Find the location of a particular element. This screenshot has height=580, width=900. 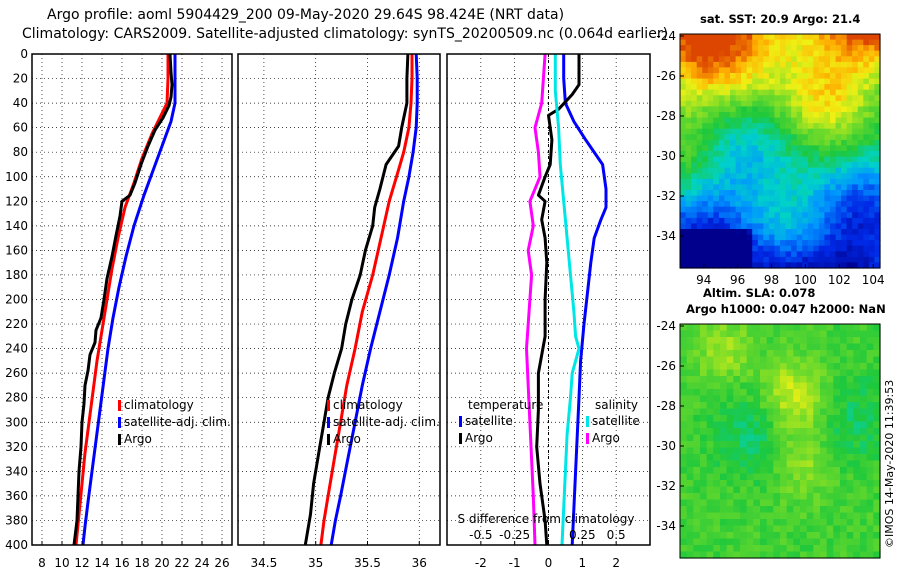

temperature-legend-label: climatology is located at coordinates (159, 405).